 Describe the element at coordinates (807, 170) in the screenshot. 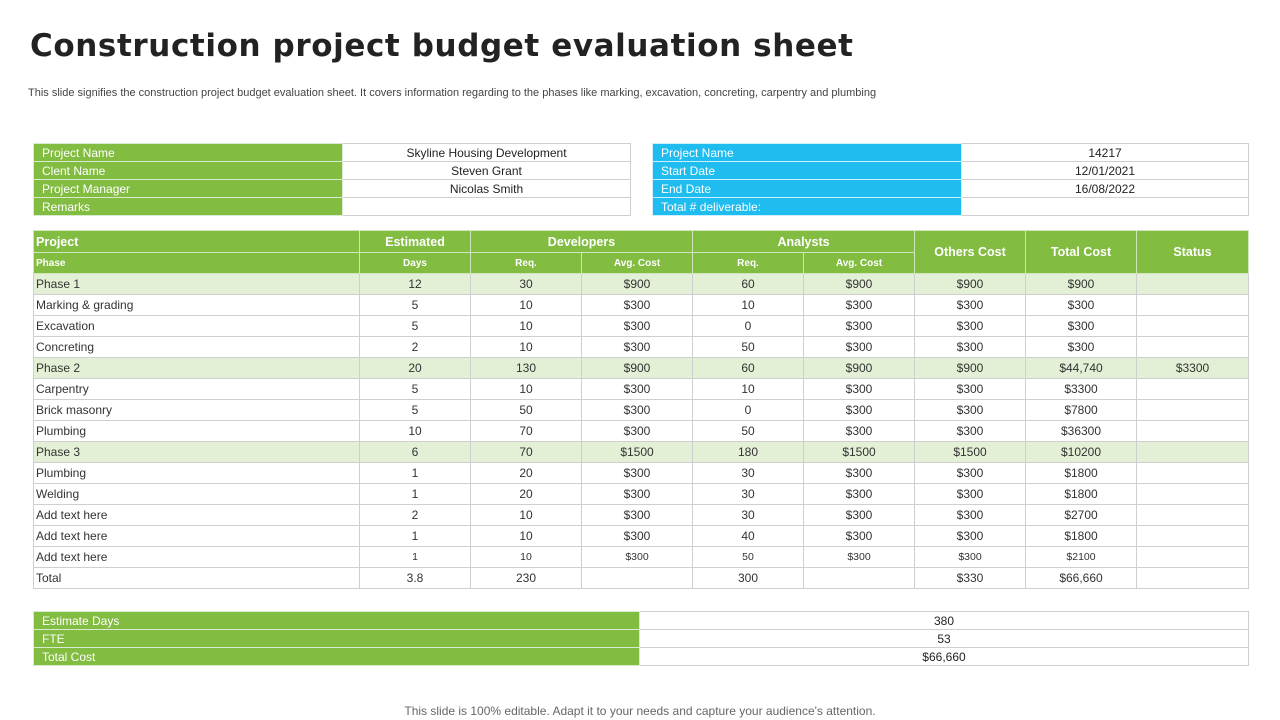

I see `info-label: Start Date` at that location.